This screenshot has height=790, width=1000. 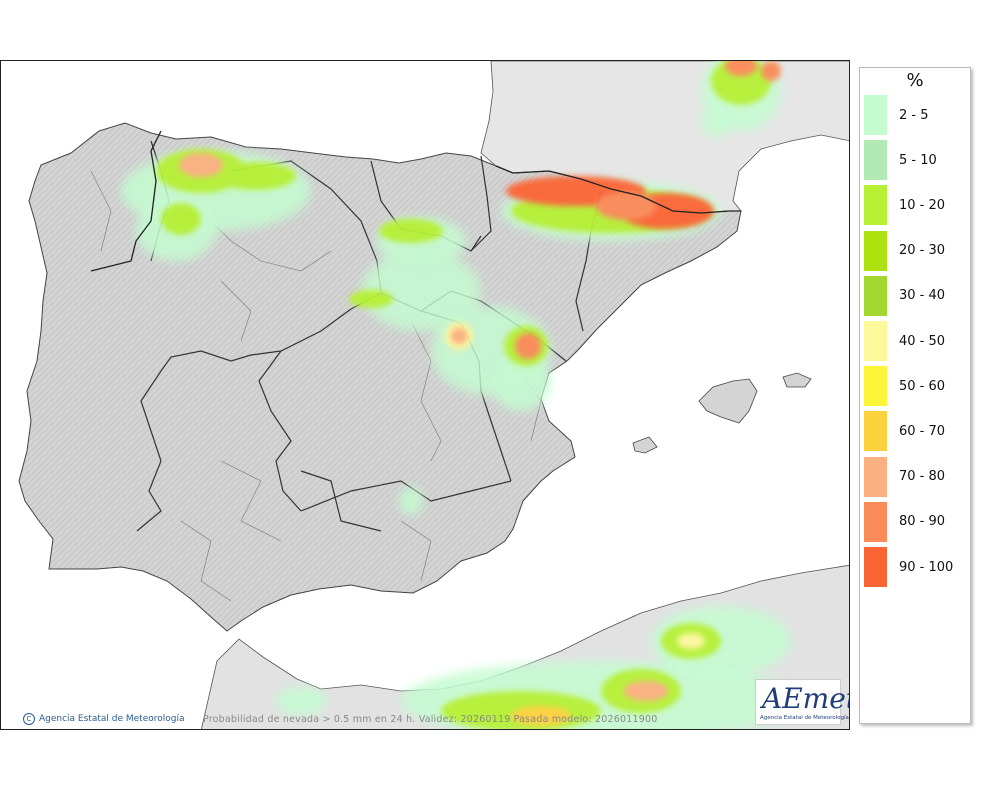 I want to click on legend-item: 50 - 60, so click(x=914, y=386).